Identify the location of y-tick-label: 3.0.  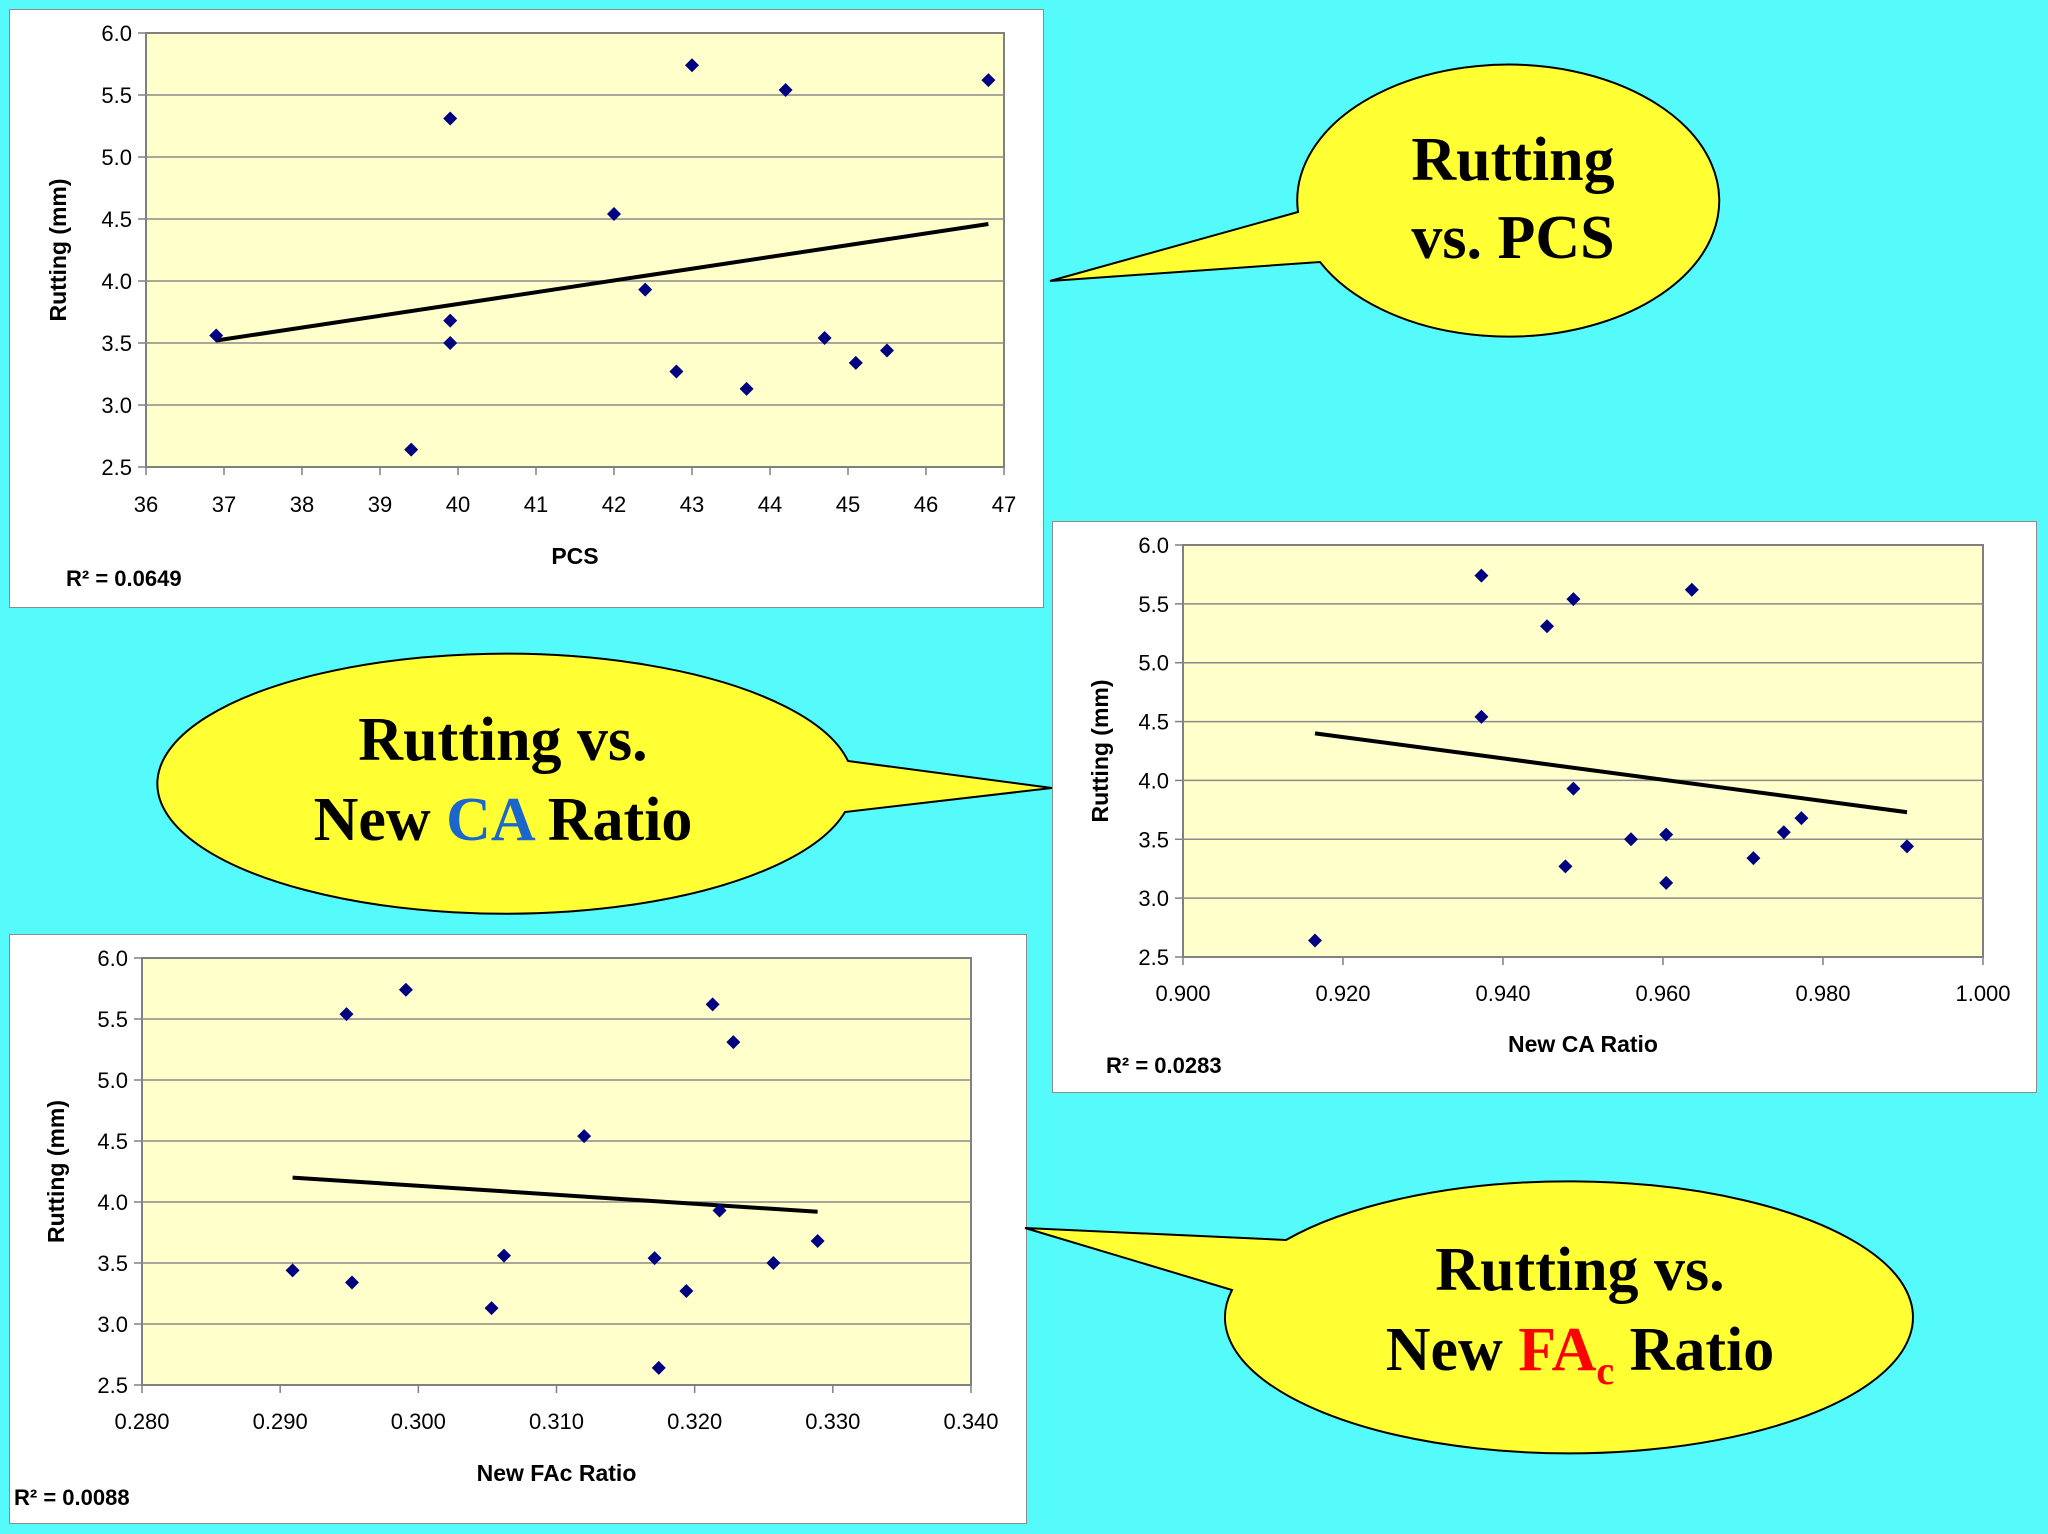
(116, 405).